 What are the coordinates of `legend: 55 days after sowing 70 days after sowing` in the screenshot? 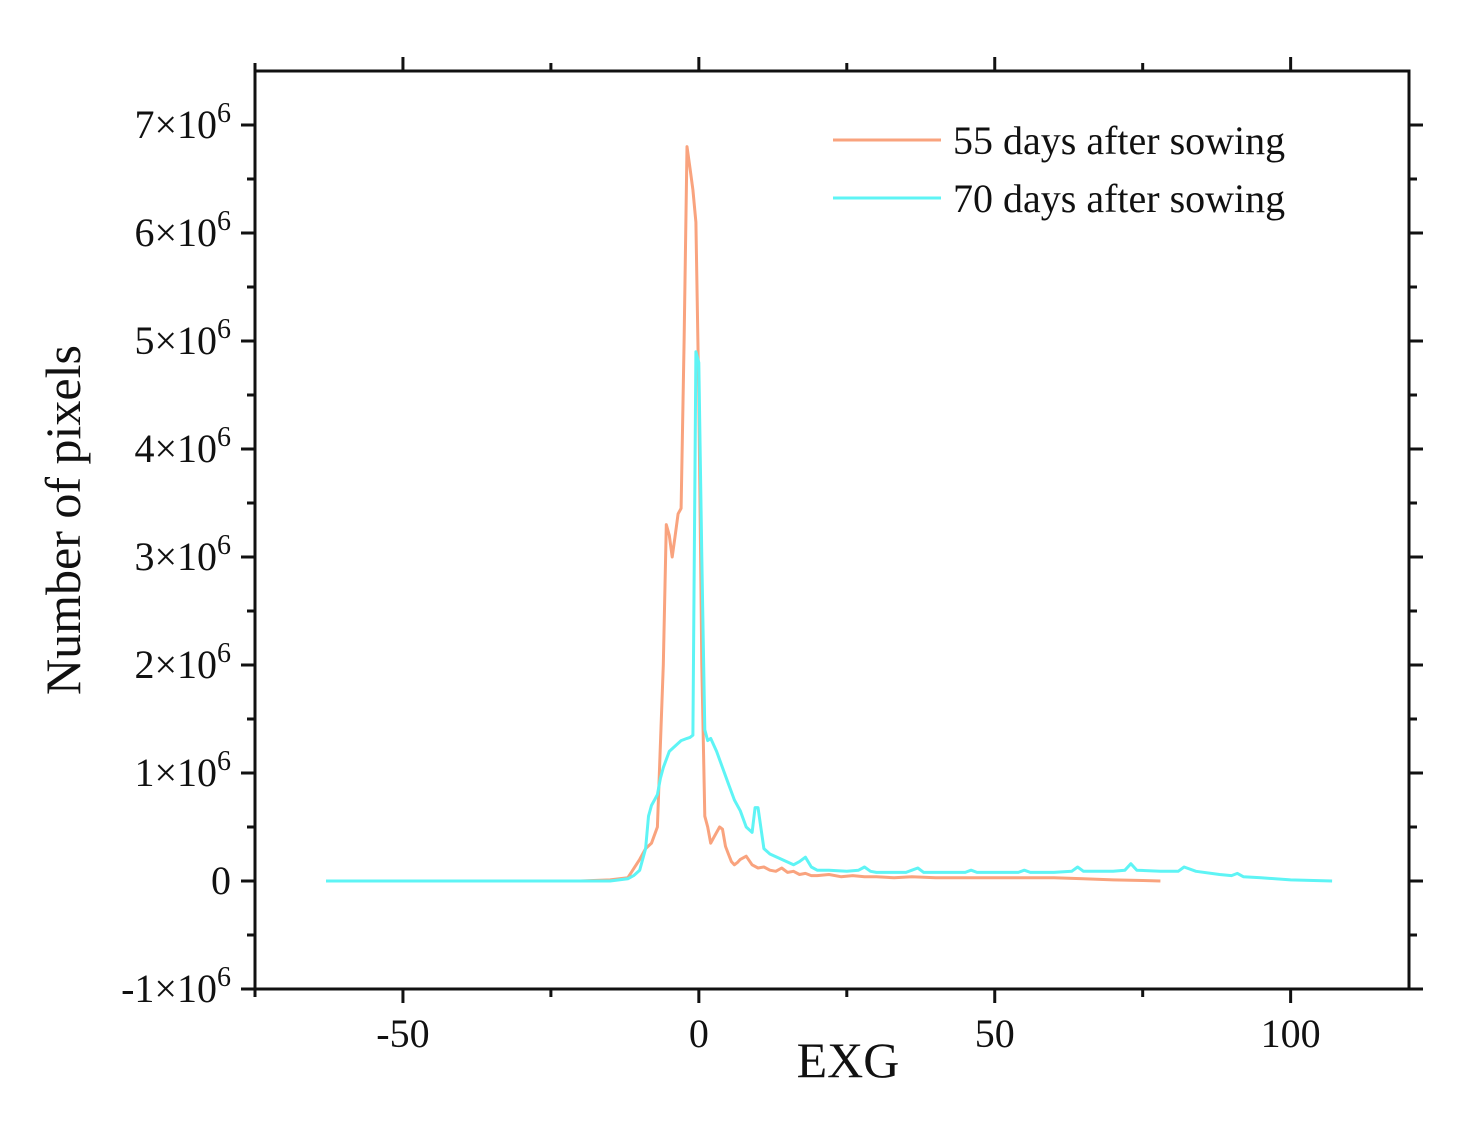 It's located at (1059, 169).